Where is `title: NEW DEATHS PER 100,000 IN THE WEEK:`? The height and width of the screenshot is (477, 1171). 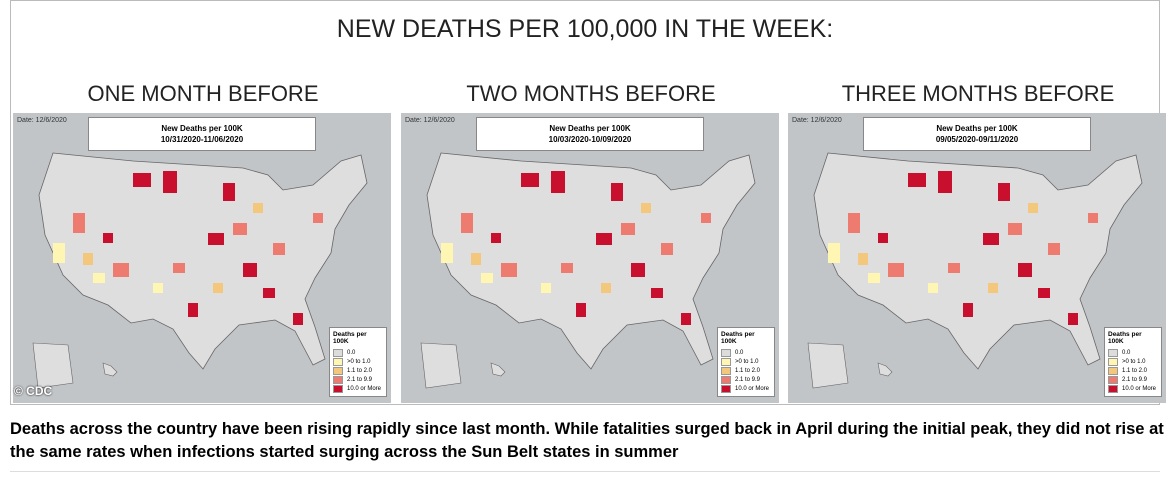
title: NEW DEATHS PER 100,000 IN THE WEEK: is located at coordinates (585, 29).